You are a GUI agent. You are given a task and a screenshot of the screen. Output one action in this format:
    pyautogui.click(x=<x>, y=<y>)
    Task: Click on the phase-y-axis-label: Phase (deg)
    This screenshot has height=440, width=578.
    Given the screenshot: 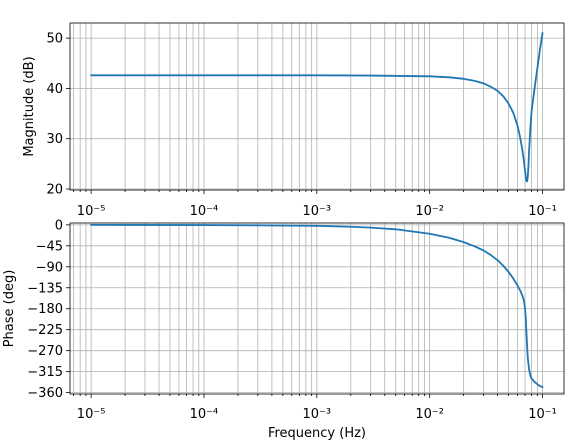 What is the action you would take?
    pyautogui.click(x=9, y=309)
    